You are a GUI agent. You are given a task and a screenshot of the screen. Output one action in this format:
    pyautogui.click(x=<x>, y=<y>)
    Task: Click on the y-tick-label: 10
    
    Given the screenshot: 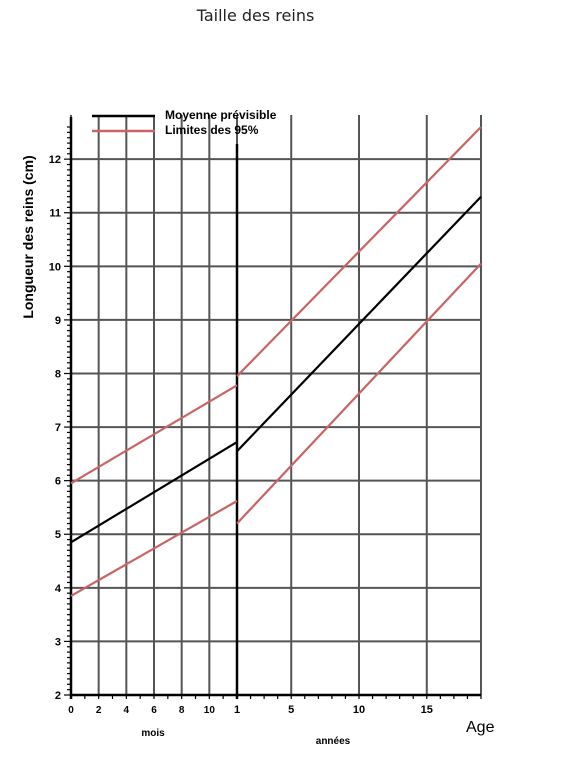 What is the action you would take?
    pyautogui.click(x=55, y=267)
    